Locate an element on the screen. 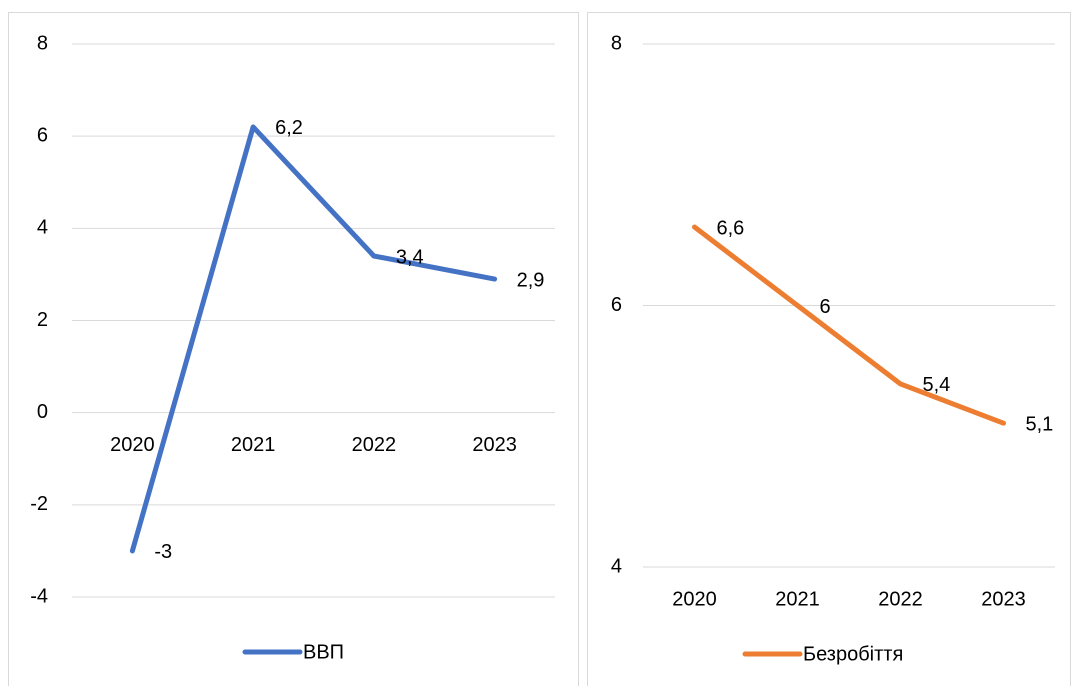 The width and height of the screenshot is (1075, 691). data-label: 3,4 is located at coordinates (410, 257).